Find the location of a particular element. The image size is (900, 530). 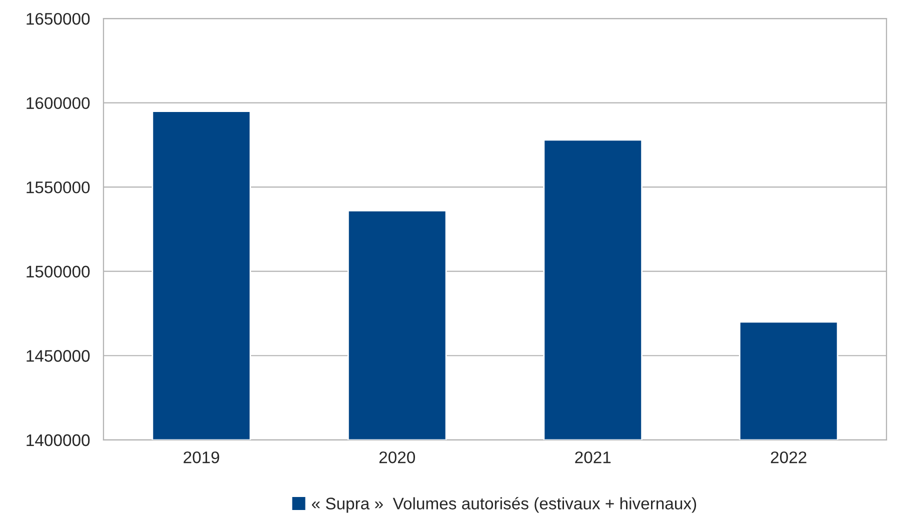

y-tick-label: 1450000 is located at coordinates (58, 356).